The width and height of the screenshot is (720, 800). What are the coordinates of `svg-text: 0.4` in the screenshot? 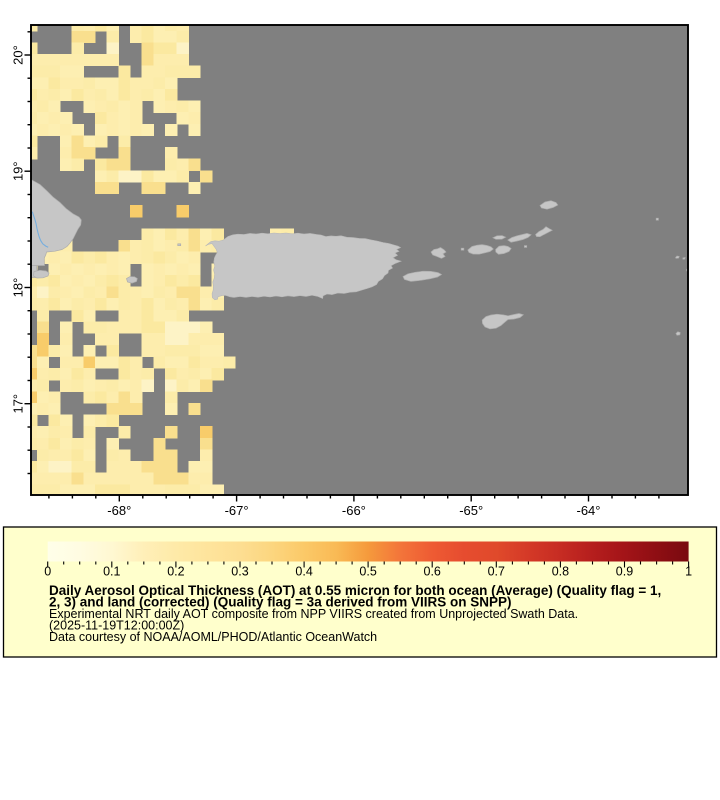 It's located at (303, 572).